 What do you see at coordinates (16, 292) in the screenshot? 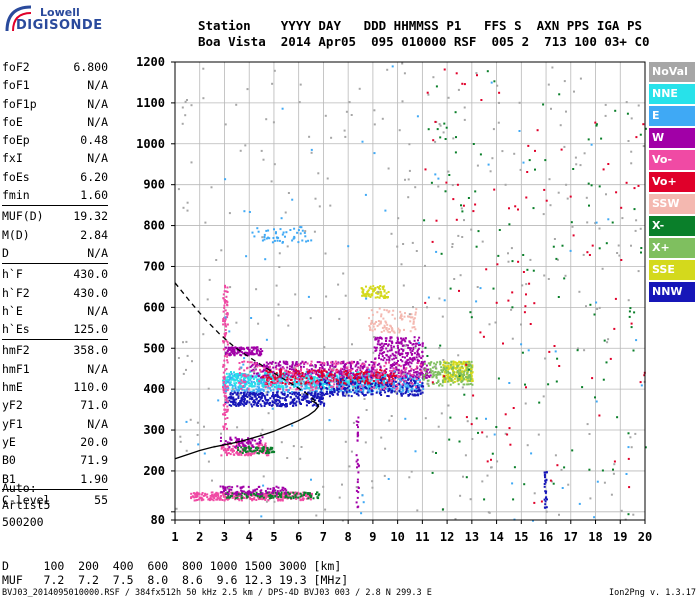
I see `param-name: h`F2` at bounding box center [16, 292].